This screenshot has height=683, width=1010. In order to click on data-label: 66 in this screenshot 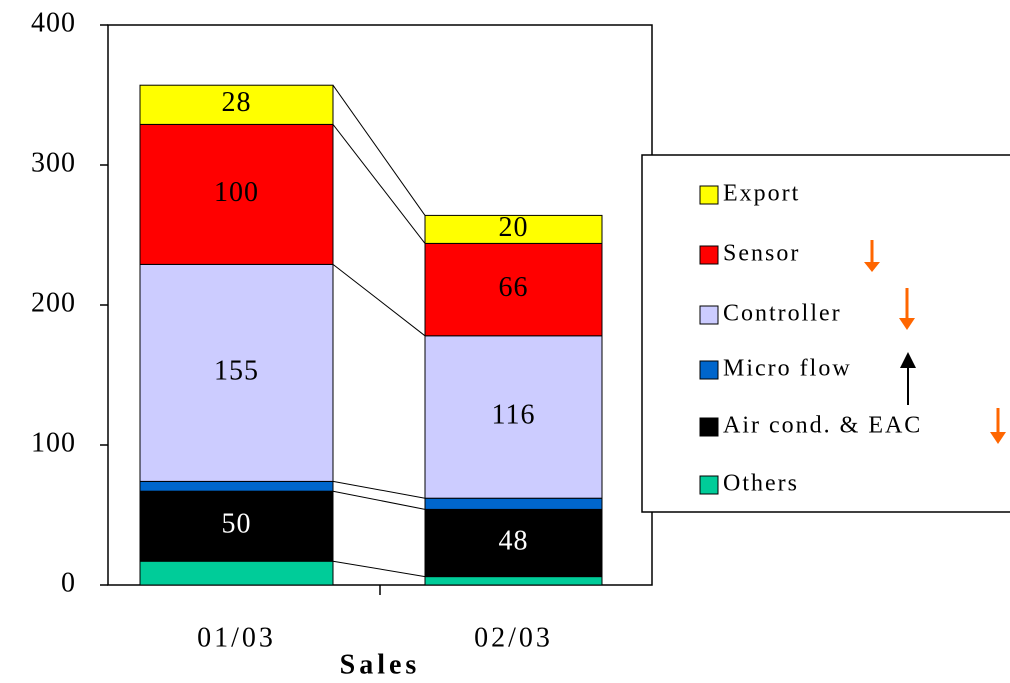, I will do `click(514, 287)`.